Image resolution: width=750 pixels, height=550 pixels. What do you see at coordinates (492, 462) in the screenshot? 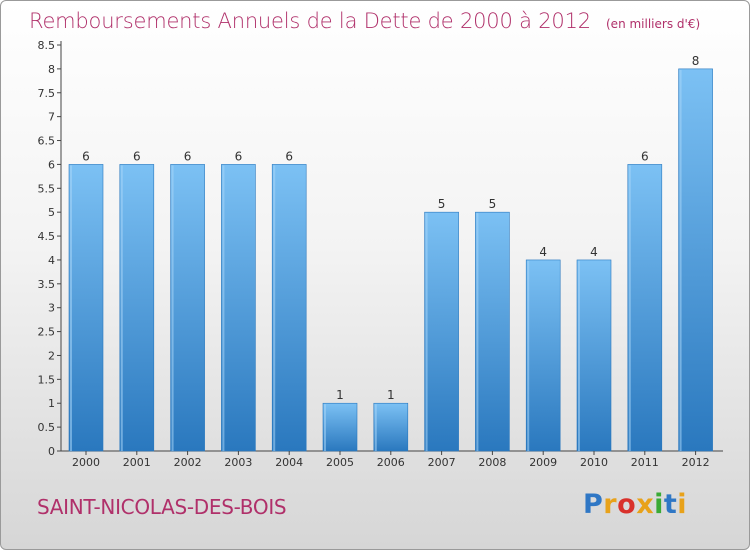
I see `x-tick-label: 2008` at bounding box center [492, 462].